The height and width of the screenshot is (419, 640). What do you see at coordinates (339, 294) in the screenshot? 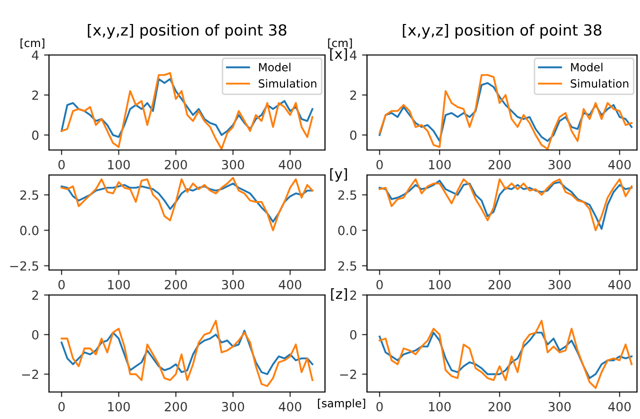
I see `text: [z]` at bounding box center [339, 294].